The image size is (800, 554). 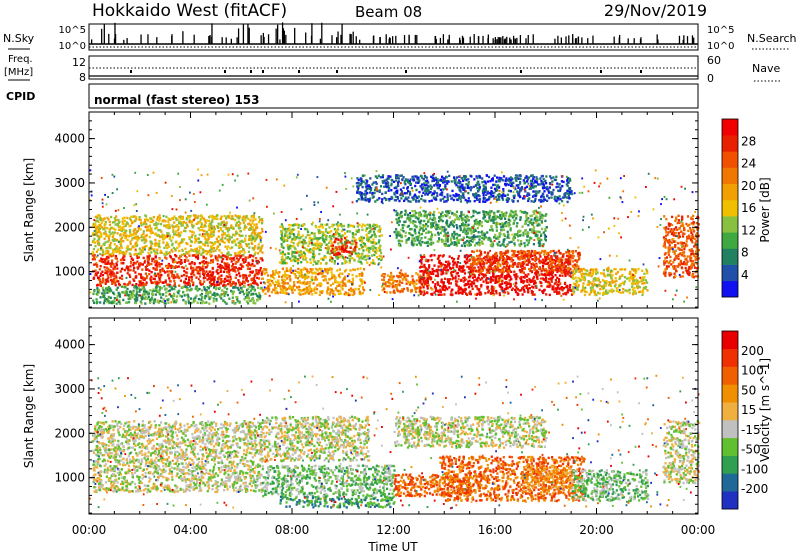 I want to click on freq-panel: Freq. [MHz] 12 8 60 0 Nave, so click(x=392, y=69).